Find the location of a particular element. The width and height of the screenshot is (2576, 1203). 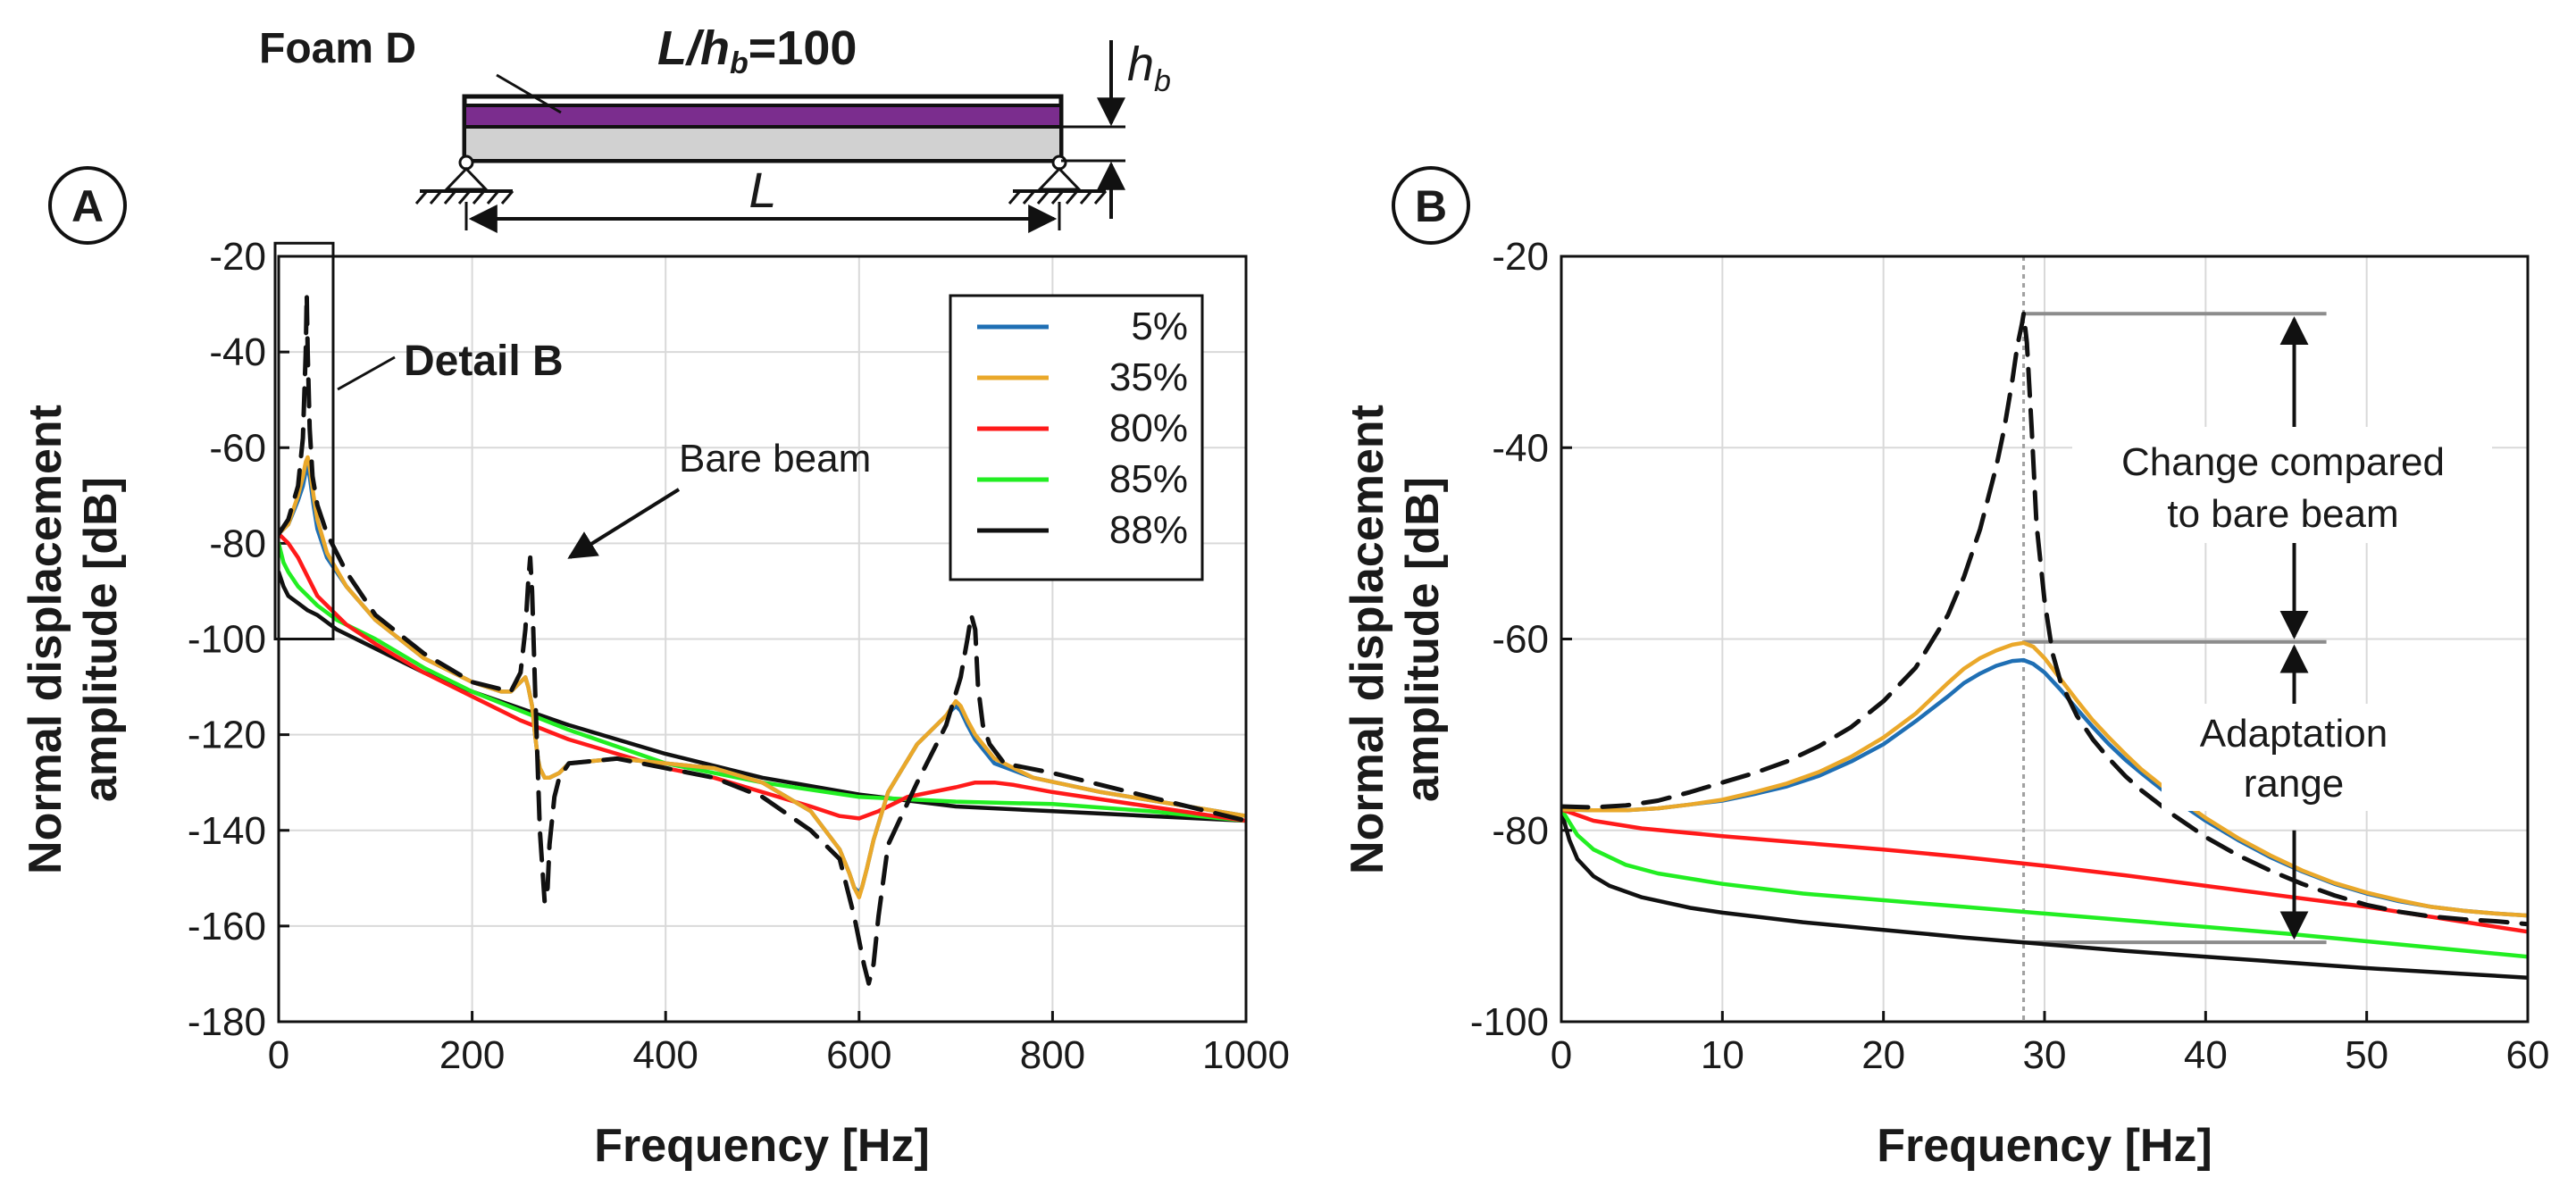

foam-label: Foam D is located at coordinates (338, 49).